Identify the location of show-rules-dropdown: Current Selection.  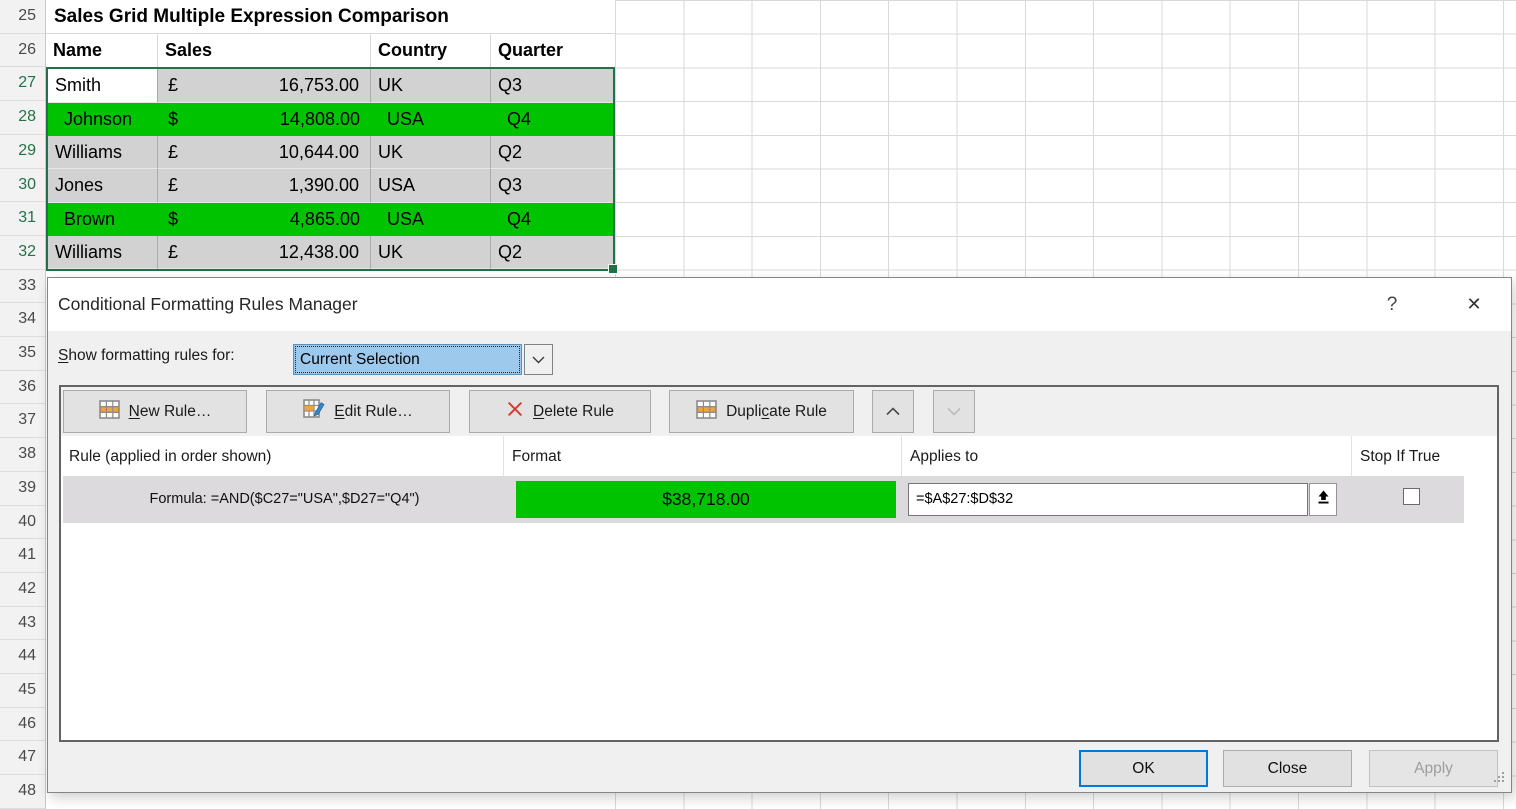
(423, 359).